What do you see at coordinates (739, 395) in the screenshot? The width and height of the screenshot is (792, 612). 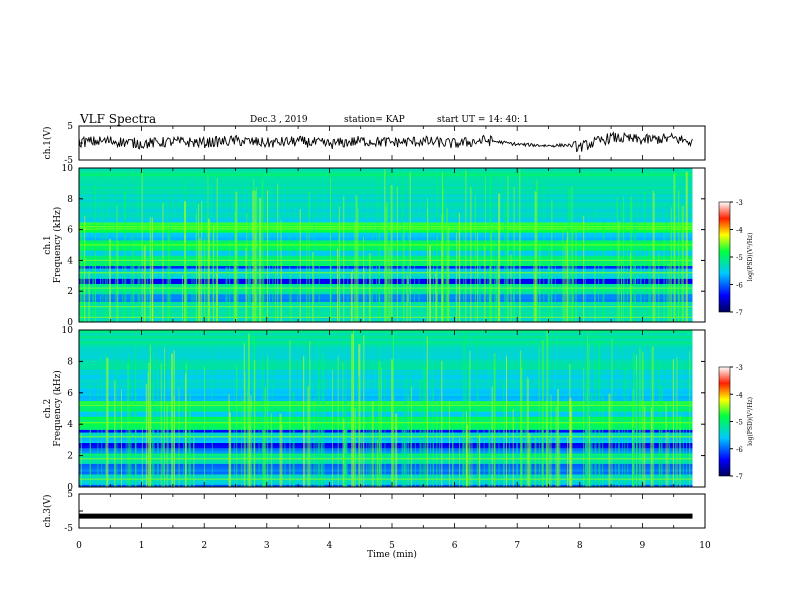 I see `colorbar-tick-label: -4` at bounding box center [739, 395].